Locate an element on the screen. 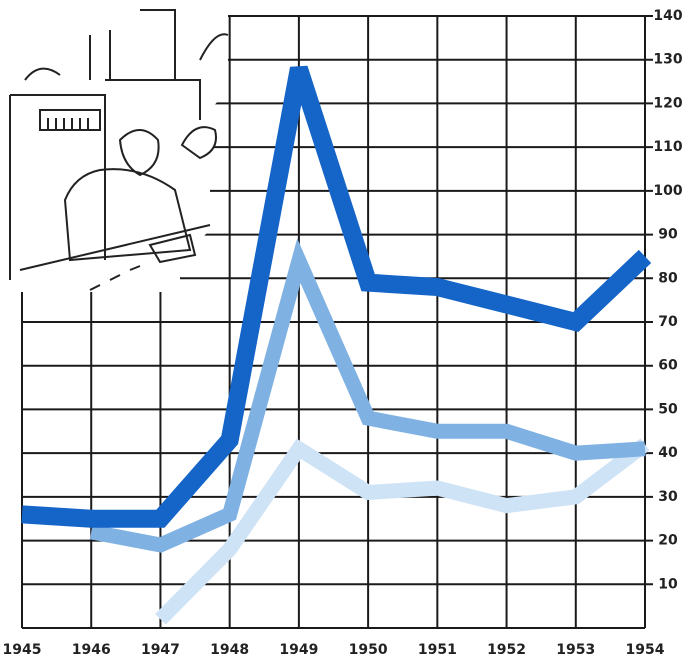 Image resolution: width=694 pixels, height=662 pixels. x-tick-label: 1947 is located at coordinates (160, 650).